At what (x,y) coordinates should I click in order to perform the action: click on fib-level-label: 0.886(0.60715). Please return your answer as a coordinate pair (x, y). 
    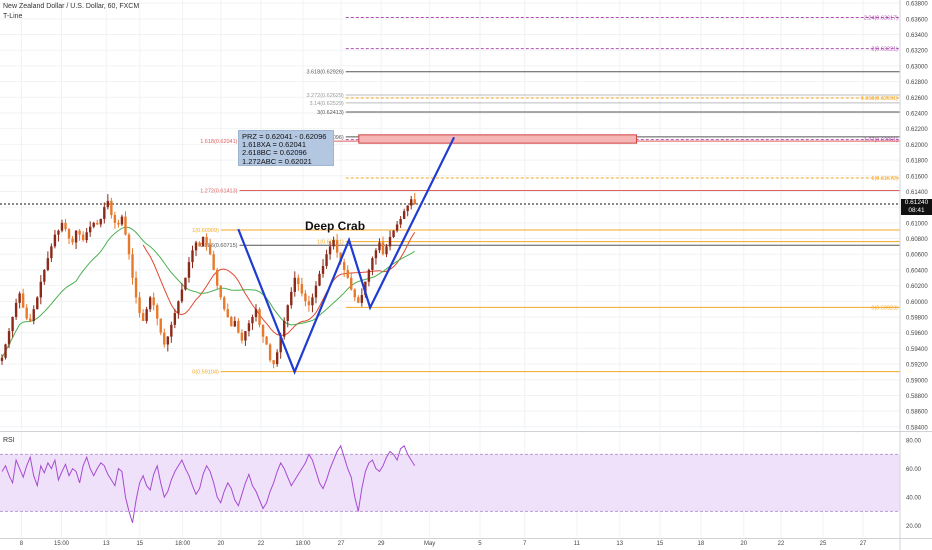
    Looking at the image, I should click on (218, 246).